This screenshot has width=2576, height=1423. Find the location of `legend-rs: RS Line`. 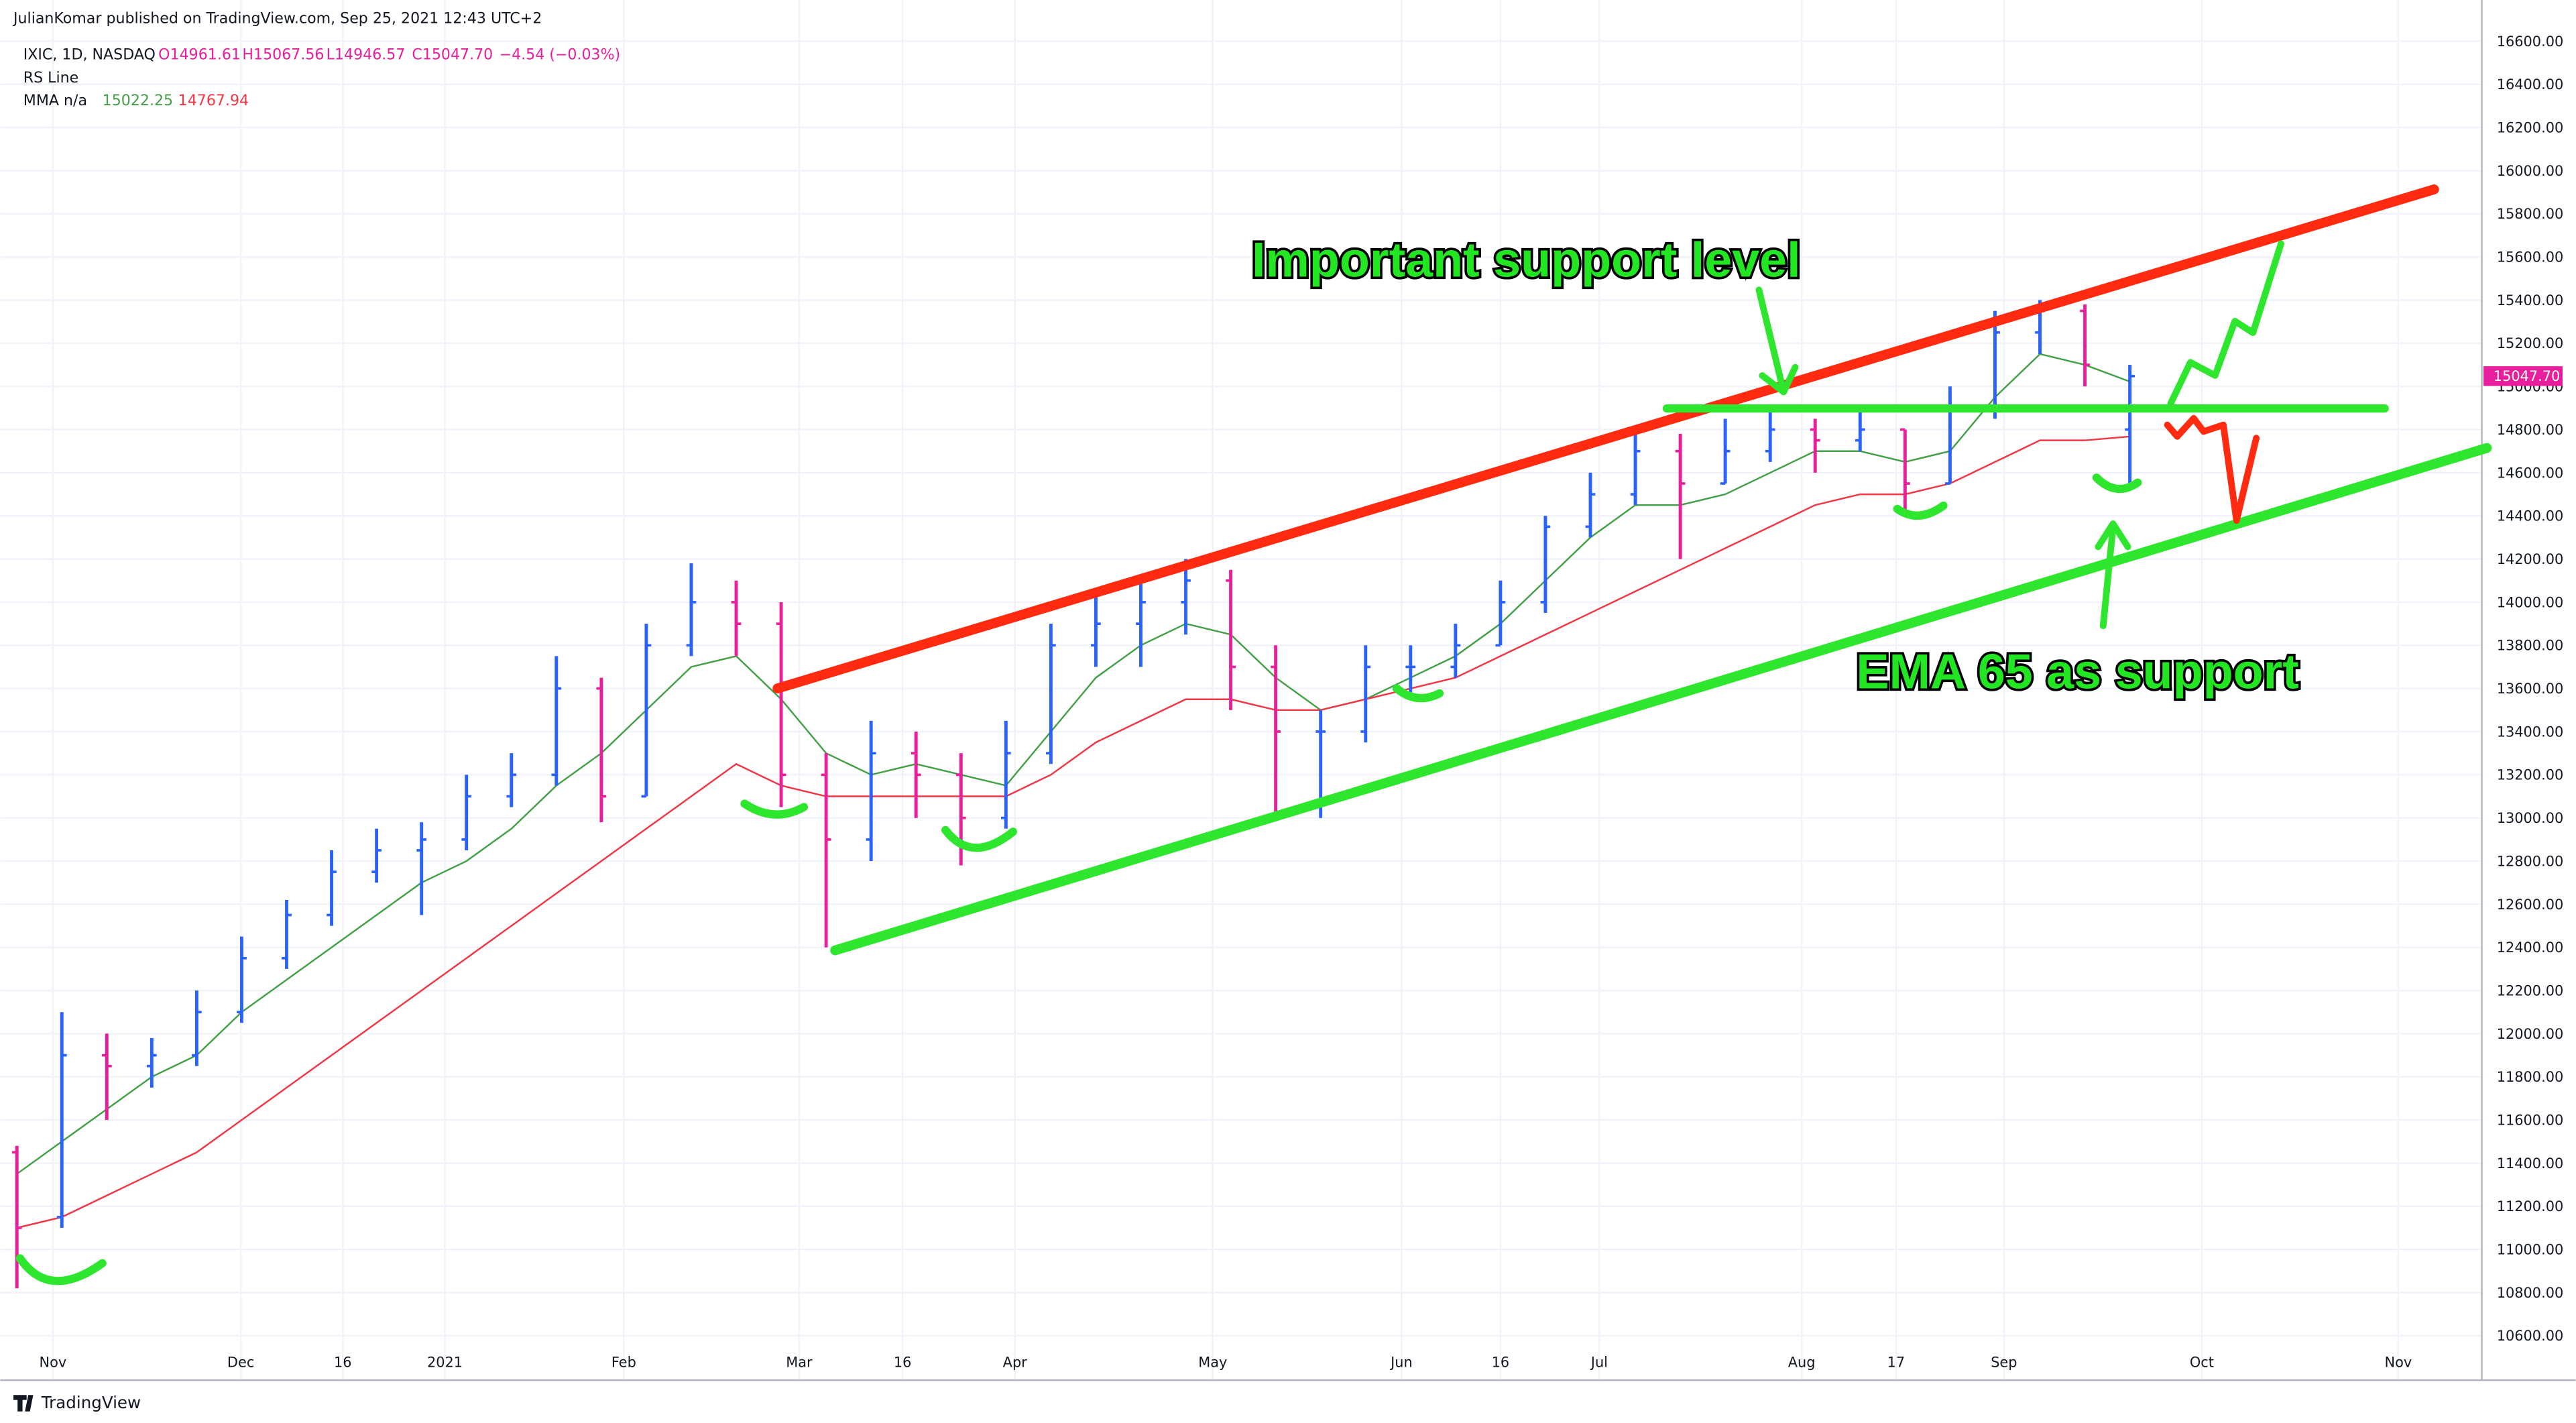

legend-rs: RS Line is located at coordinates (50, 78).